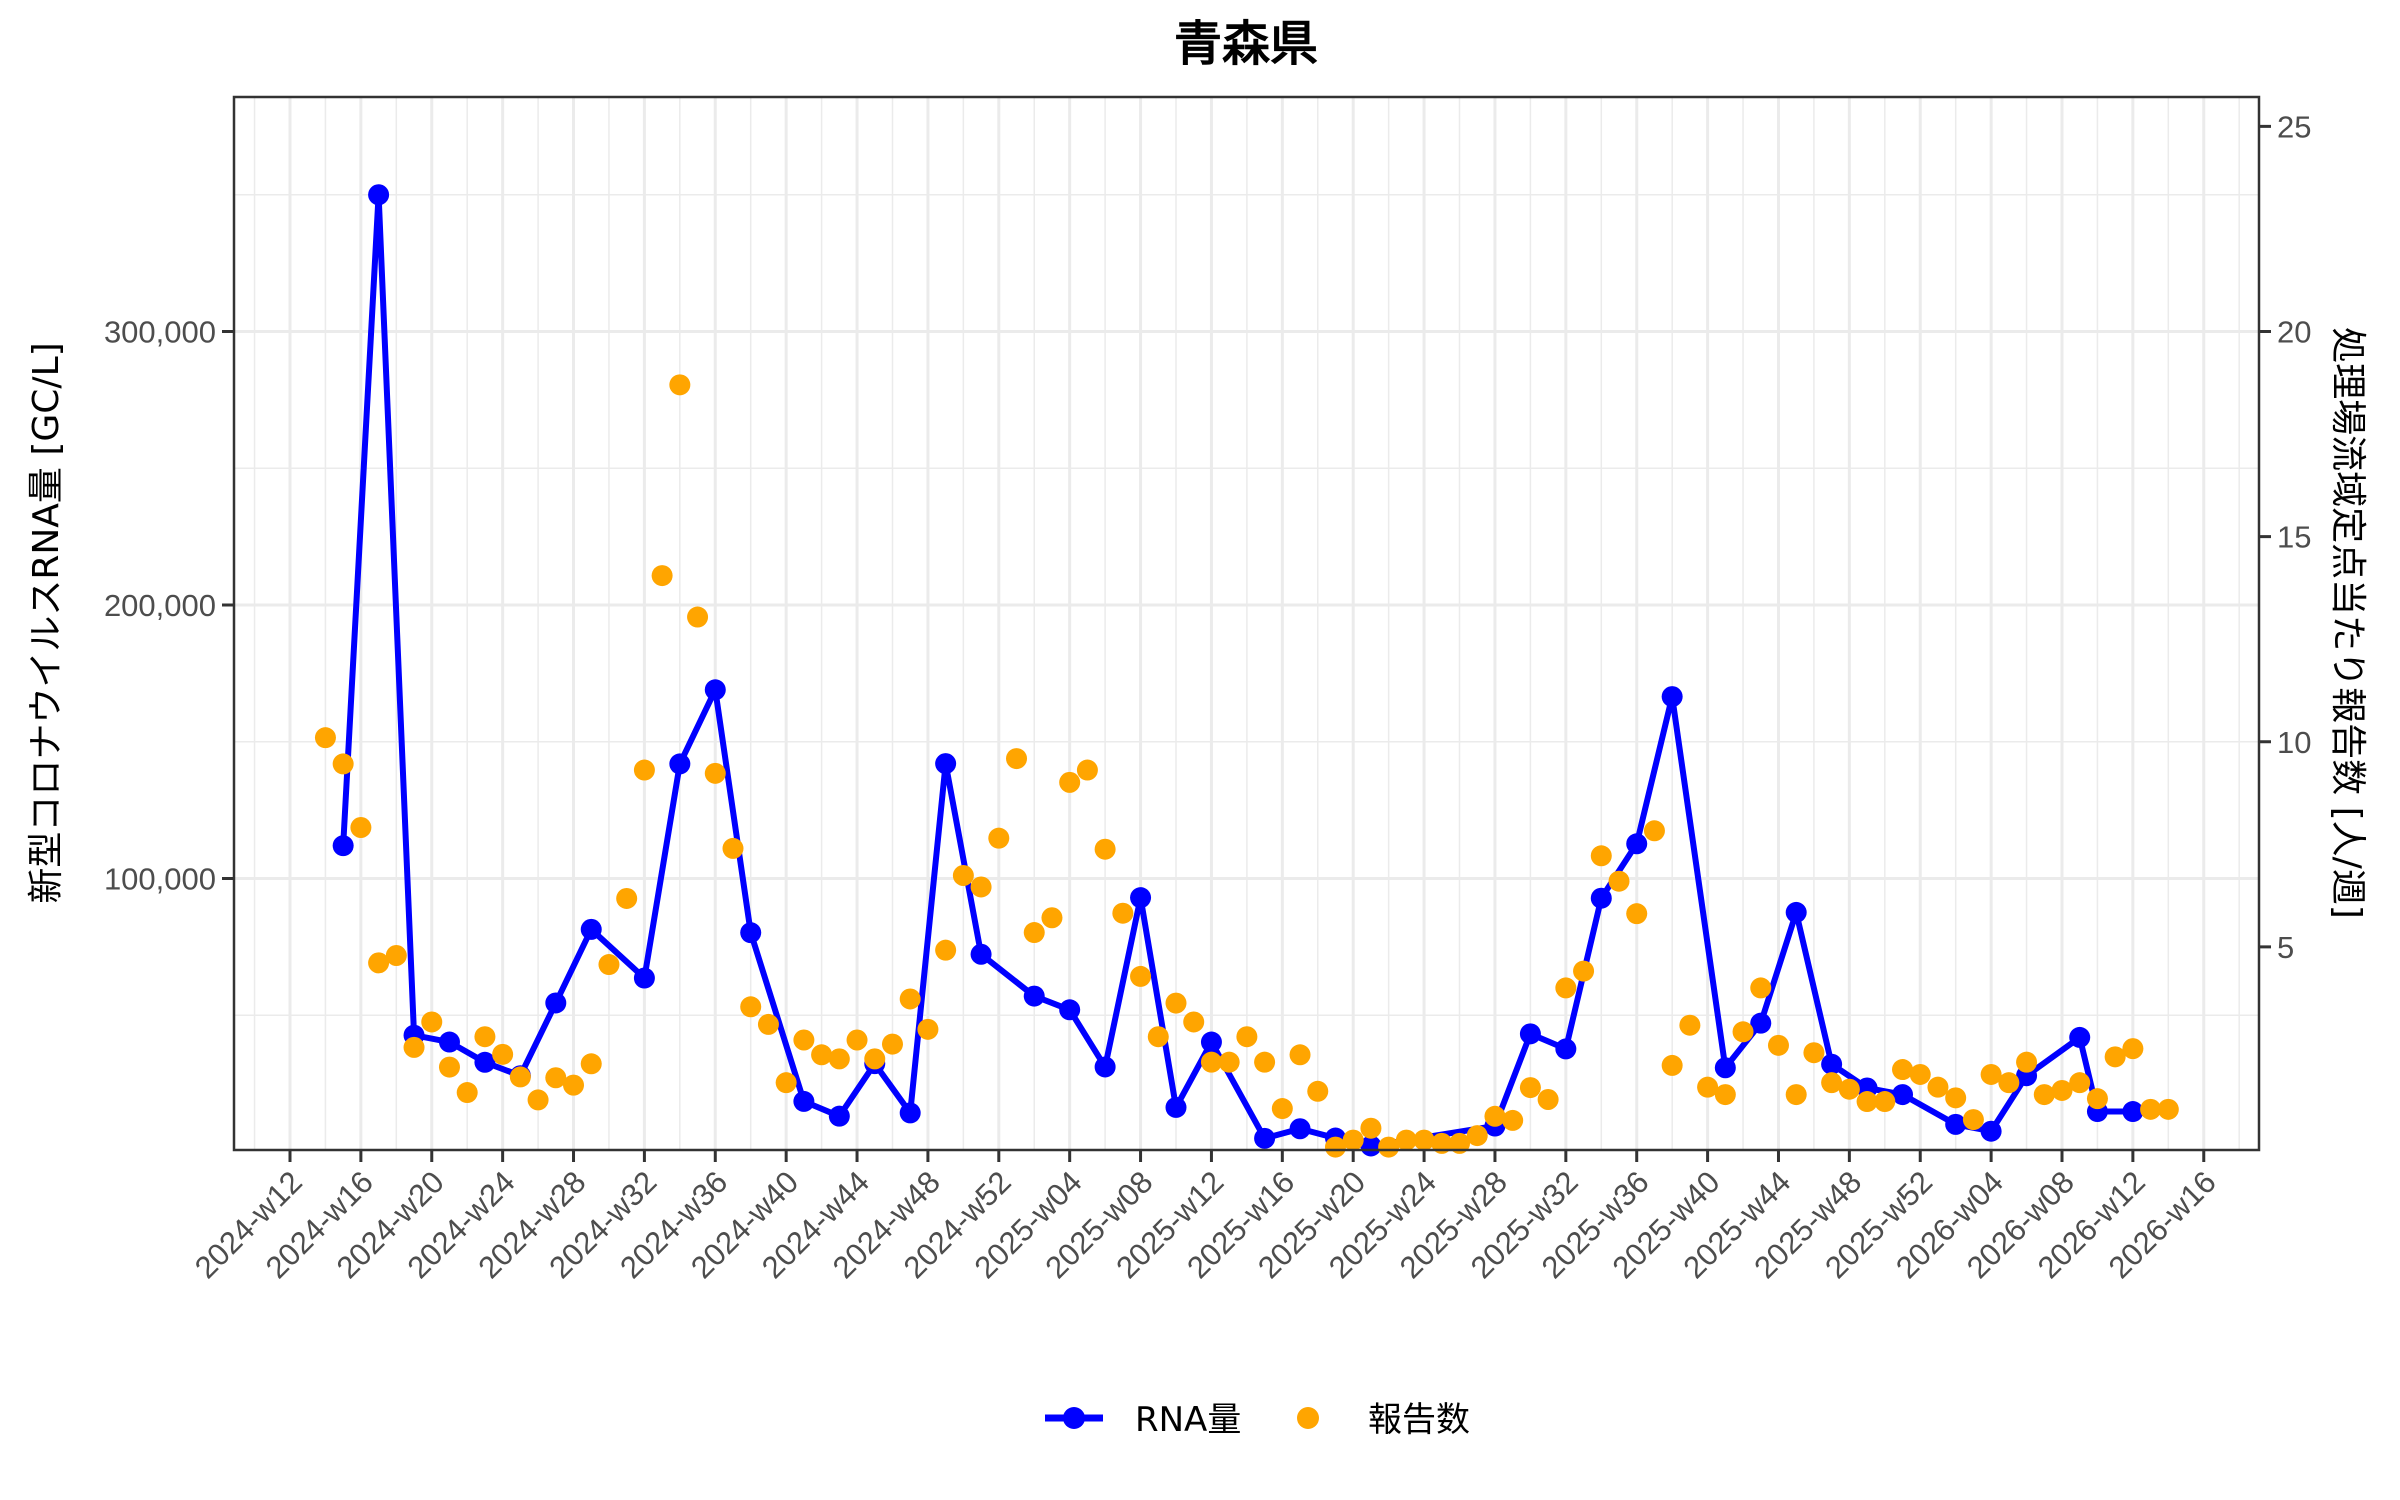 The height and width of the screenshot is (1500, 2400). What do you see at coordinates (1257, 1420) in the screenshot?
I see `legend: RNA量 報告数` at bounding box center [1257, 1420].